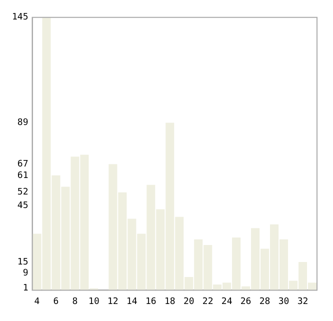 Image resolution: width=333 pixels, height=321 pixels. I want to click on x-tick-label: 26, so click(246, 301).